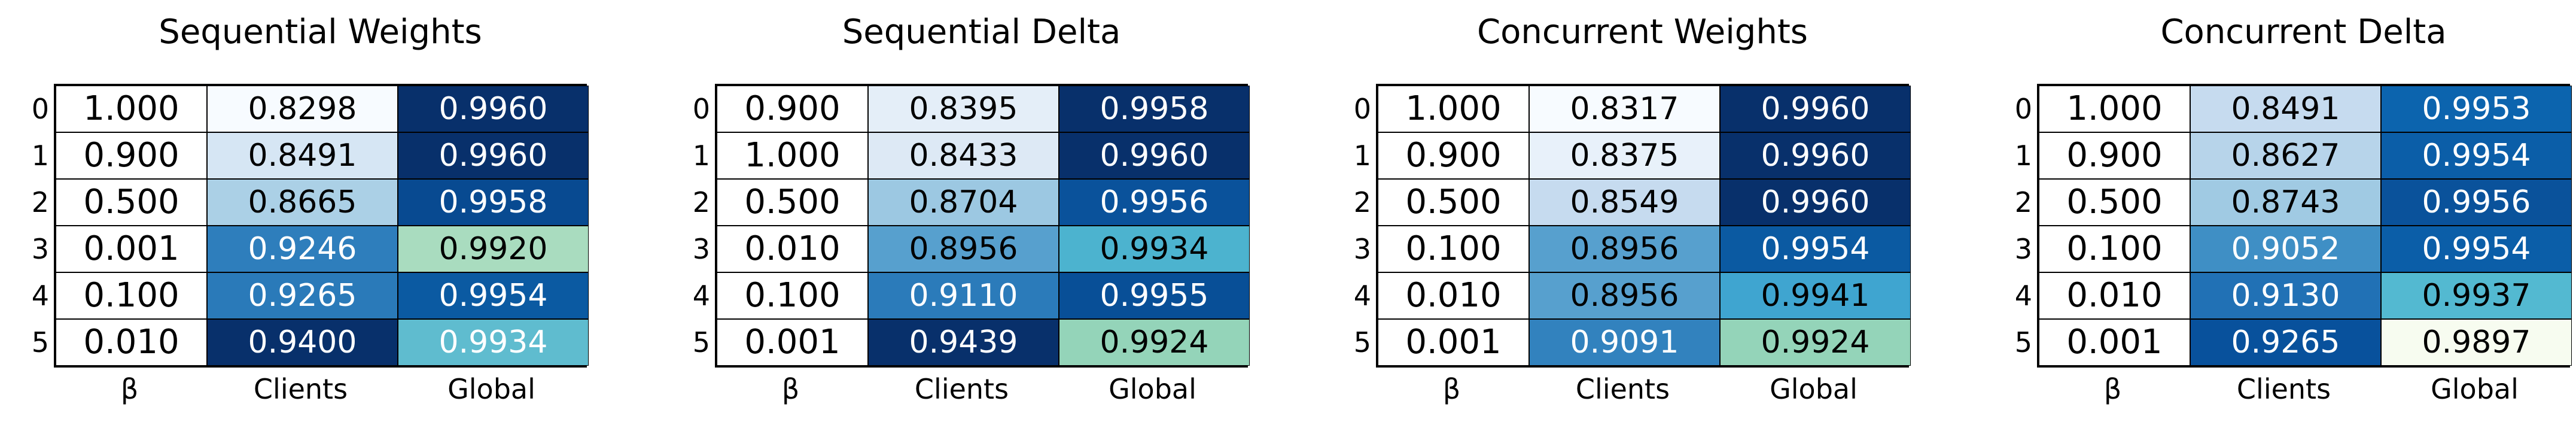 Image resolution: width=2576 pixels, height=425 pixels. Describe the element at coordinates (1624, 109) in the screenshot. I see `table-cell: 0.8317` at that location.